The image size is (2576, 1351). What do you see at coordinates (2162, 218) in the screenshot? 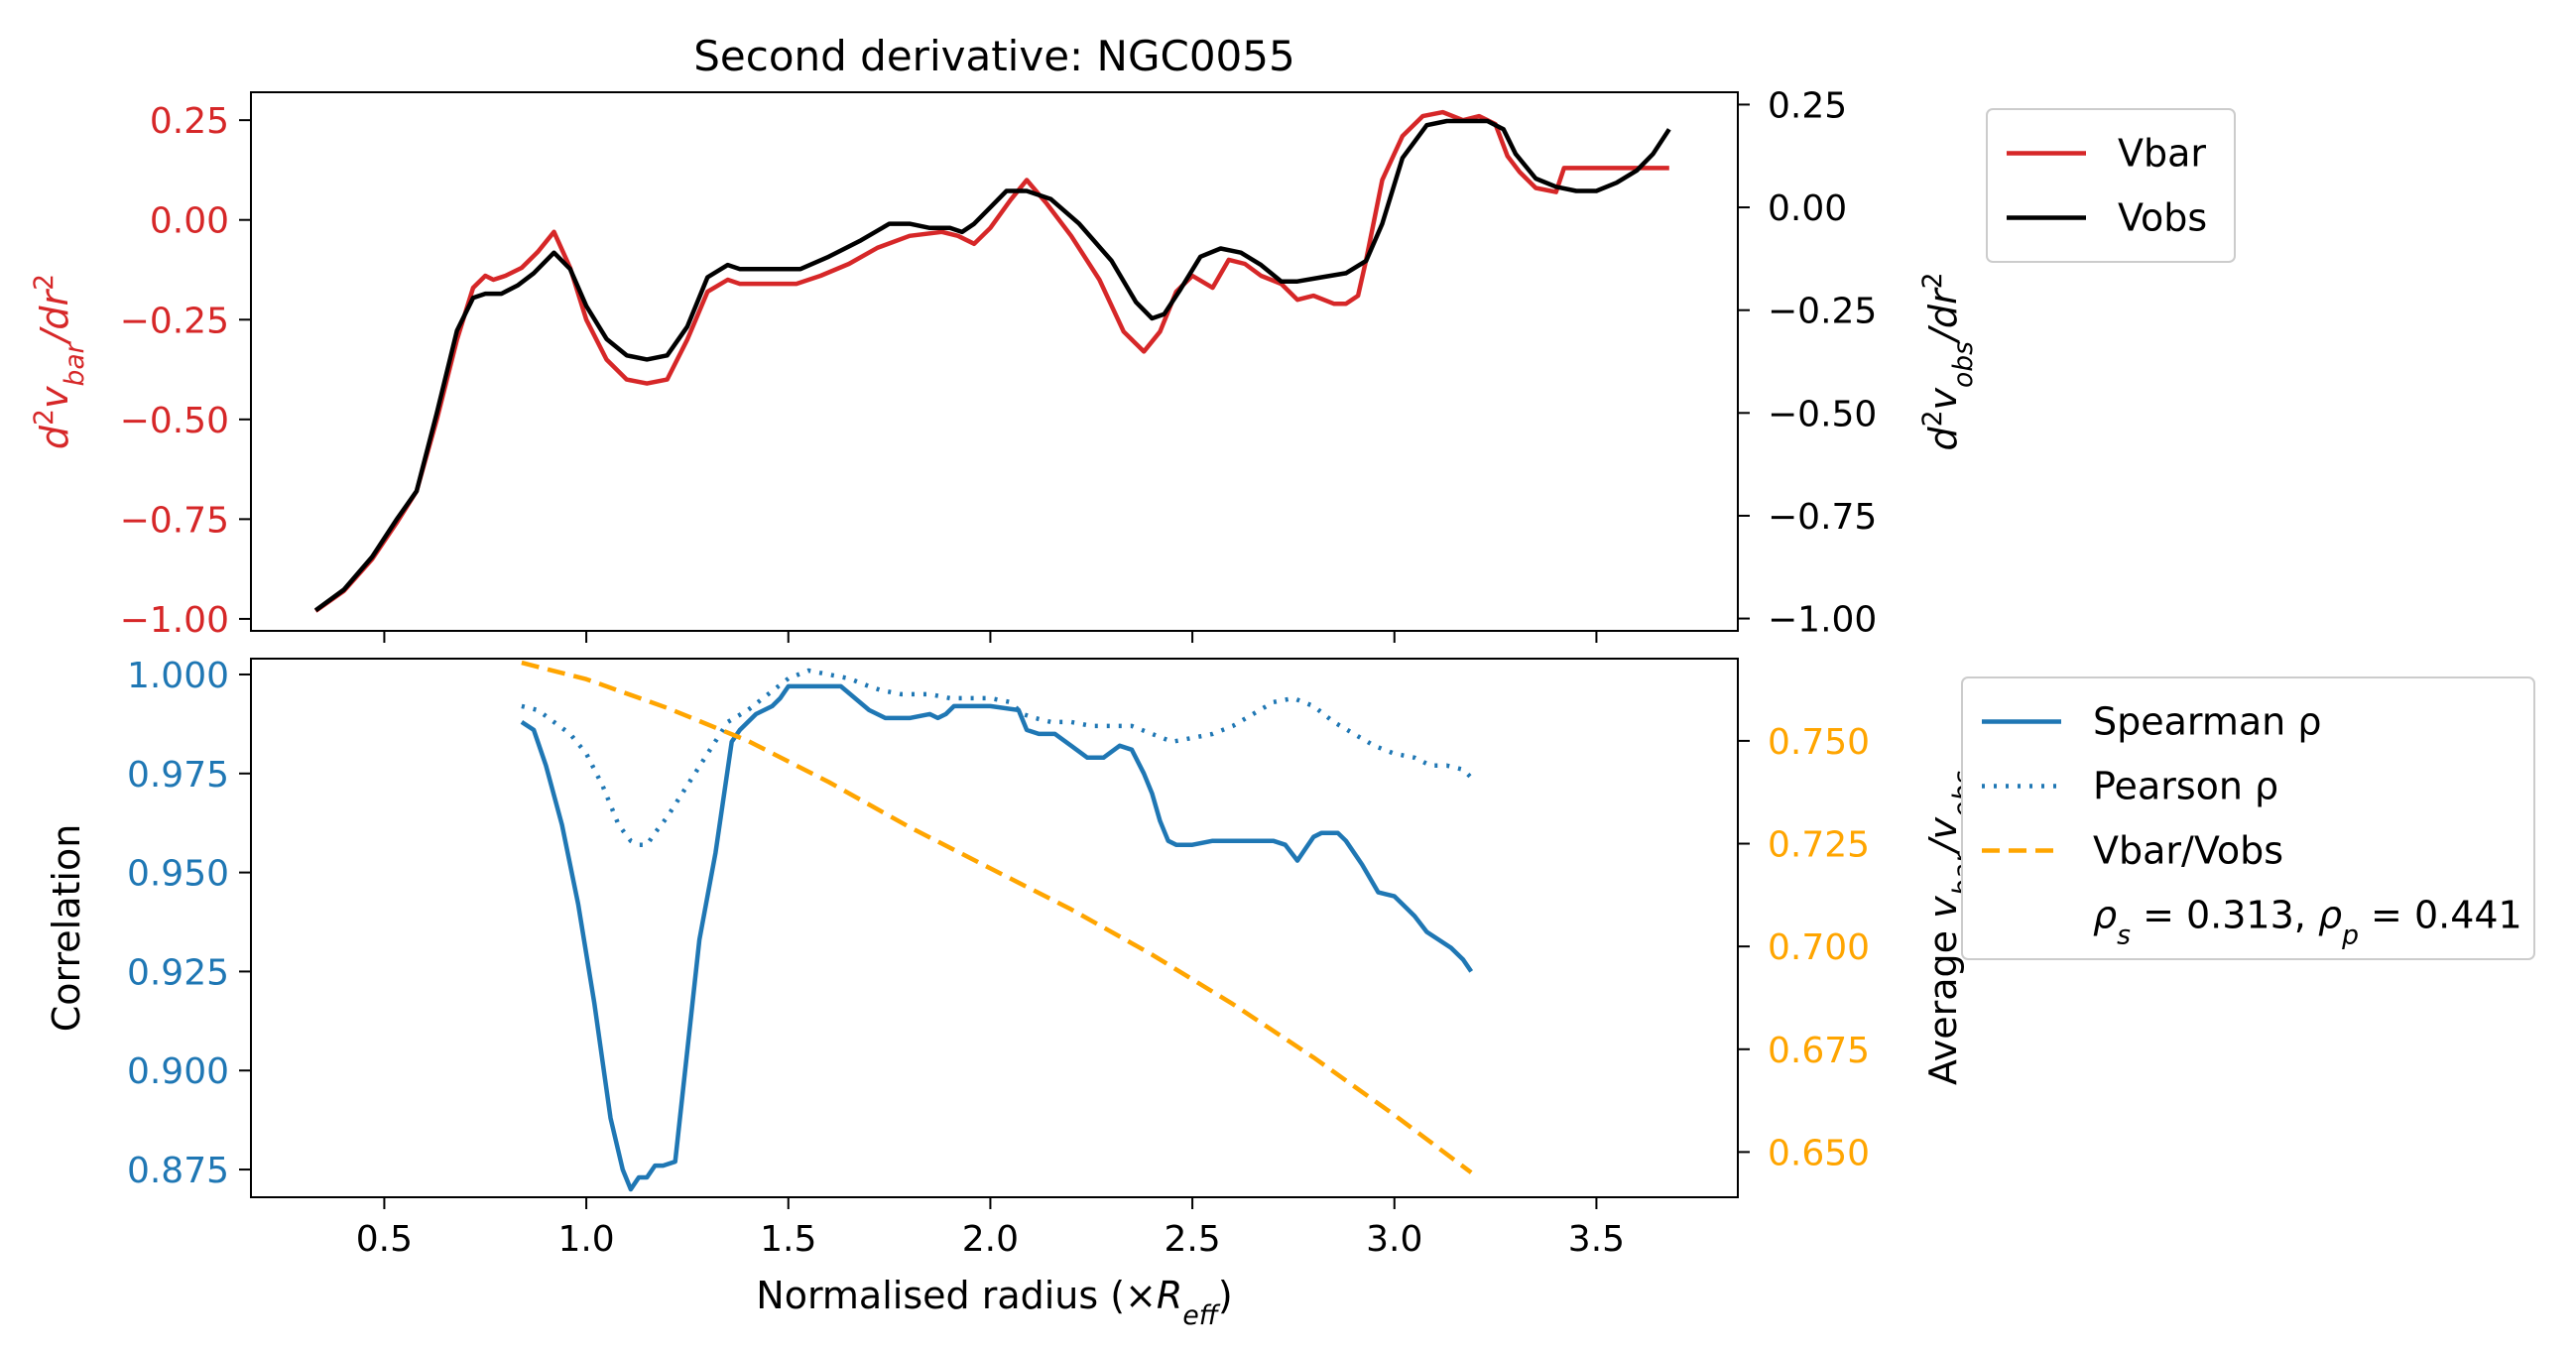
I see `legend-entry: Vobs` at bounding box center [2162, 218].